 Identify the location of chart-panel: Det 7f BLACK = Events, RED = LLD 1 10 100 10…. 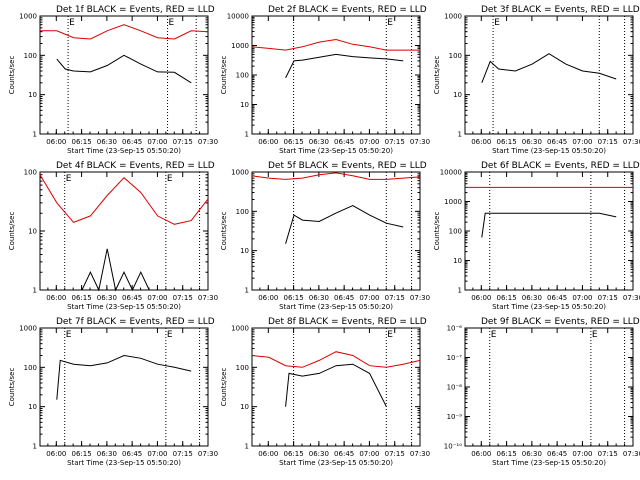
(113, 392).